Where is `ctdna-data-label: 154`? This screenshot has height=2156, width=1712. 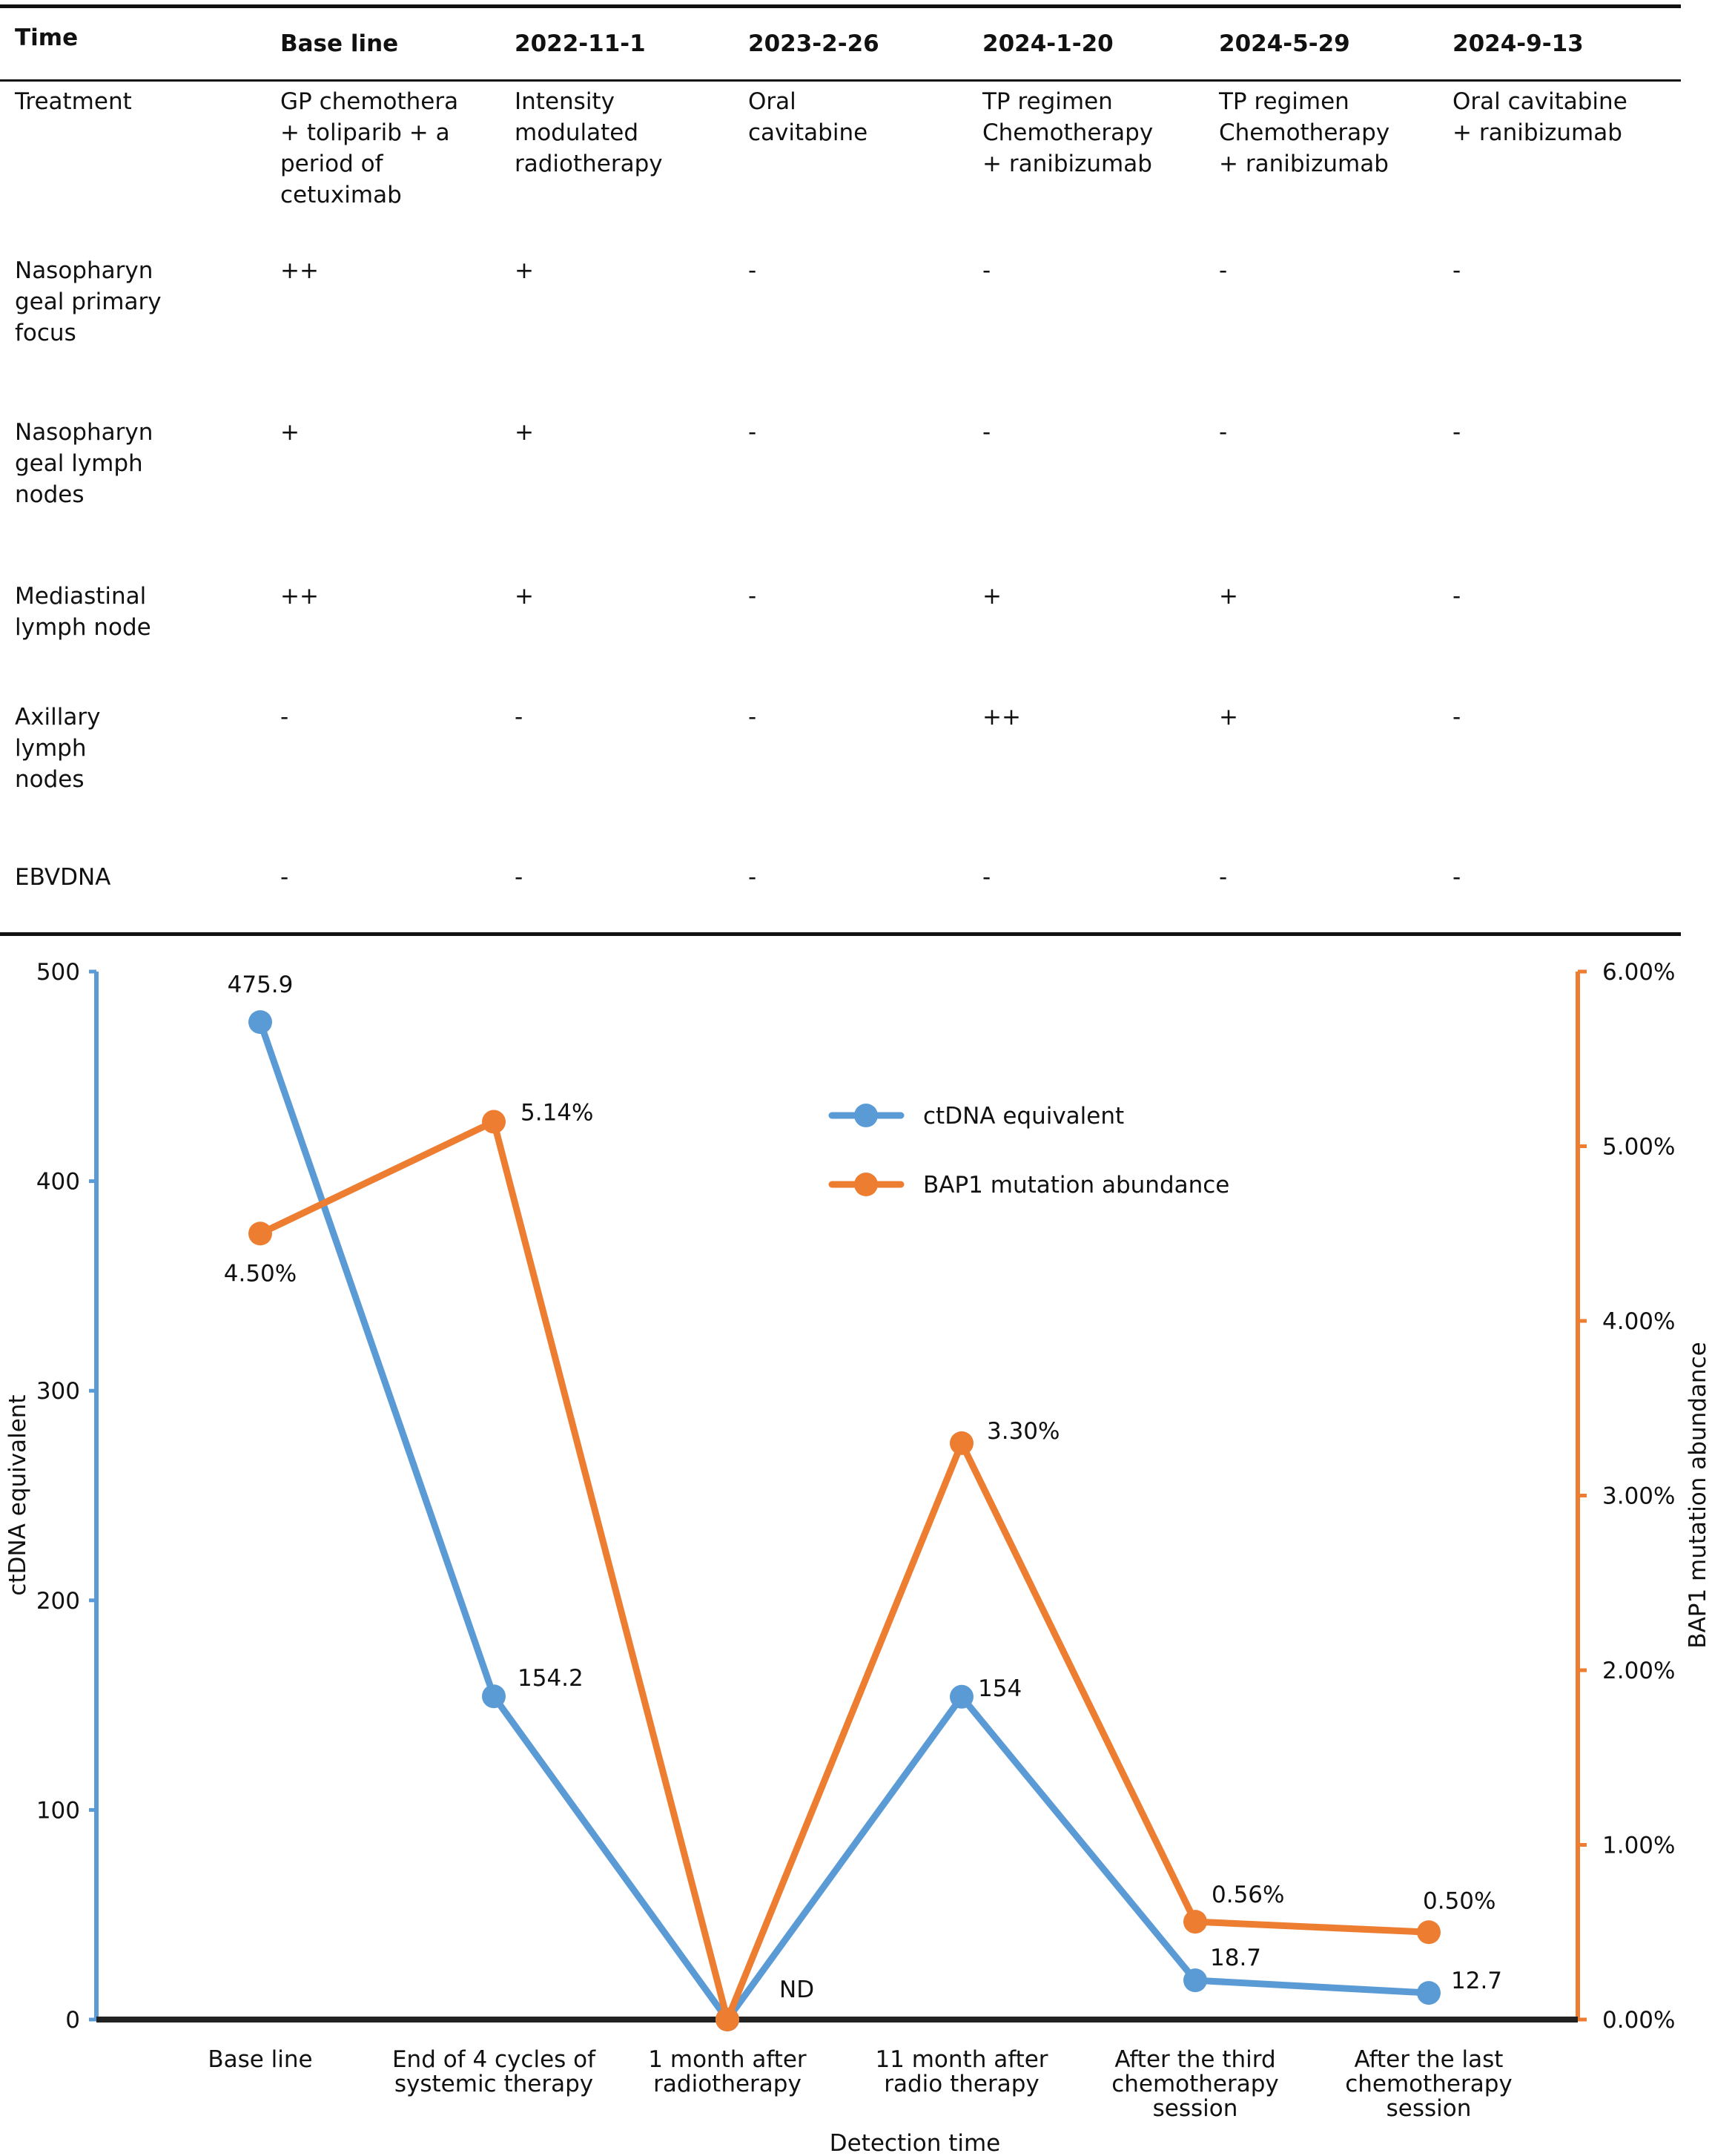 ctdna-data-label: 154 is located at coordinates (1000, 1688).